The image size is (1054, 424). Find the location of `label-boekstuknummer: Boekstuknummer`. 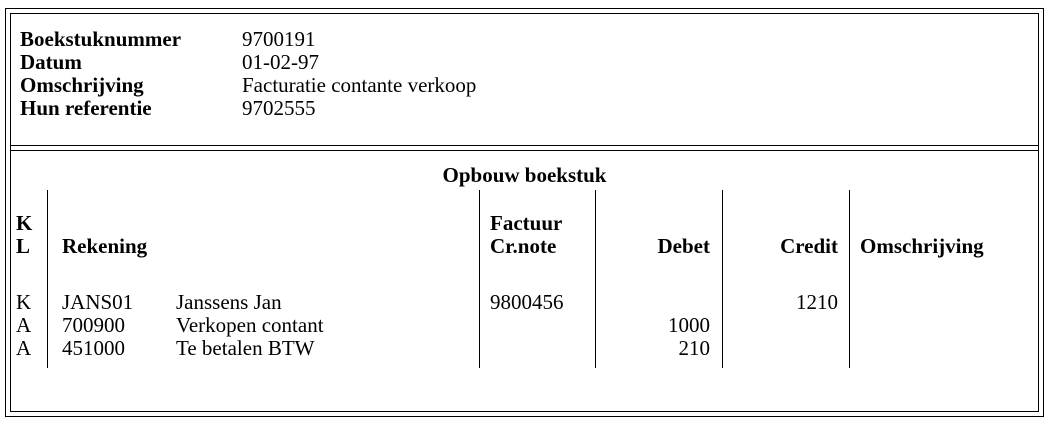

label-boekstuknummer: Boekstuknummer is located at coordinates (101, 39).